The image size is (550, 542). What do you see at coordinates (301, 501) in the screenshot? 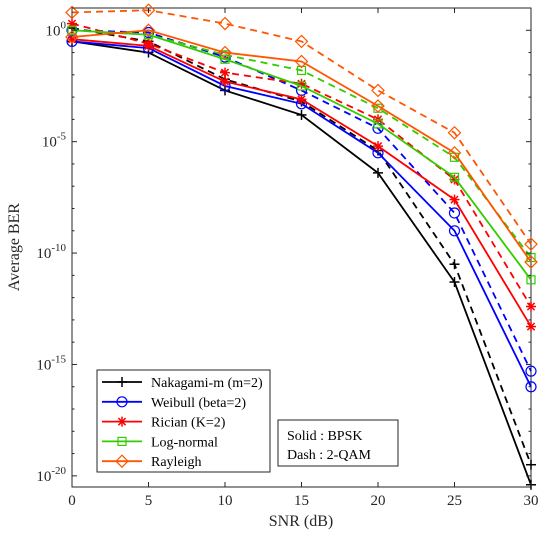
I see `x-tick-label: 15` at bounding box center [301, 501].